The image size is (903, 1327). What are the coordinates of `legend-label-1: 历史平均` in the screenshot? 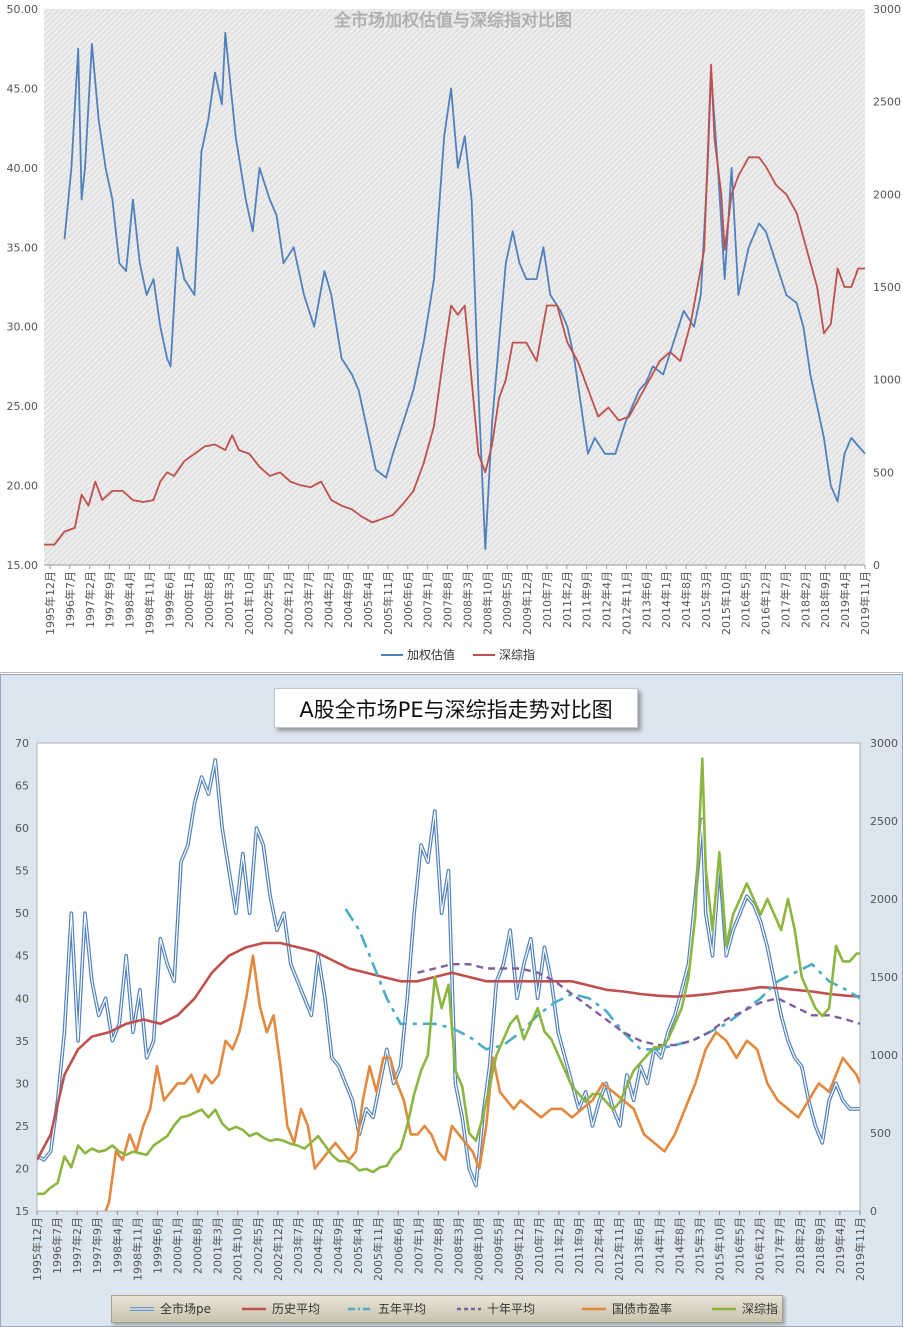 It's located at (296, 1309).